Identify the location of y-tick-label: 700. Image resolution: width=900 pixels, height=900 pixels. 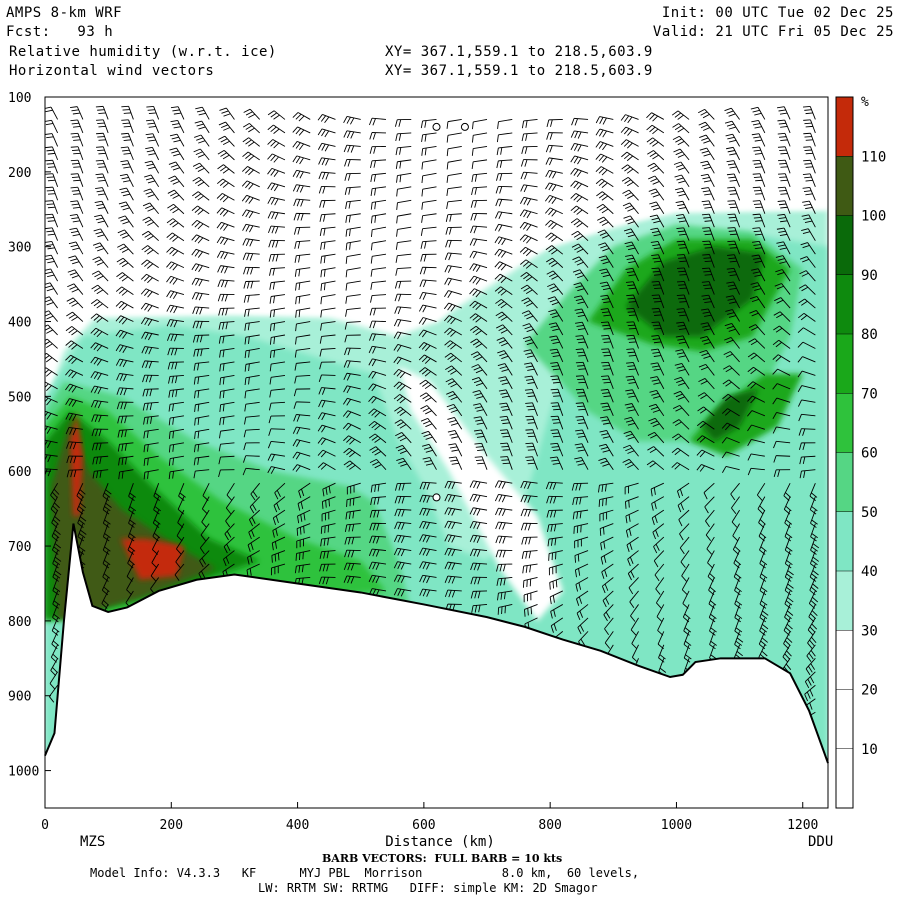
(19, 547).